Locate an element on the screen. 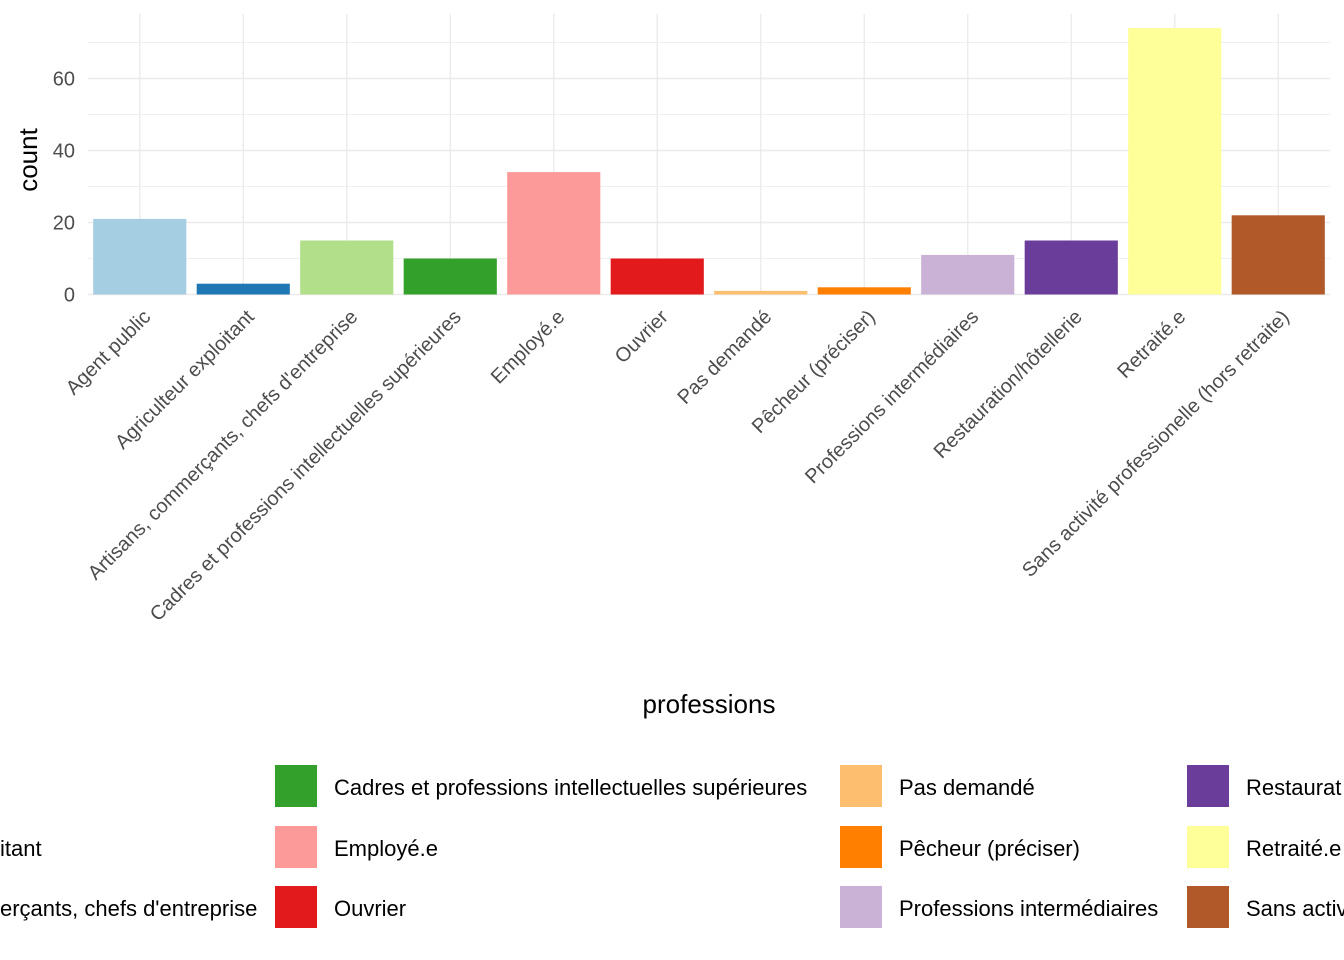  y-axis-ticks: 0 20 40 60 is located at coordinates (64, 188).